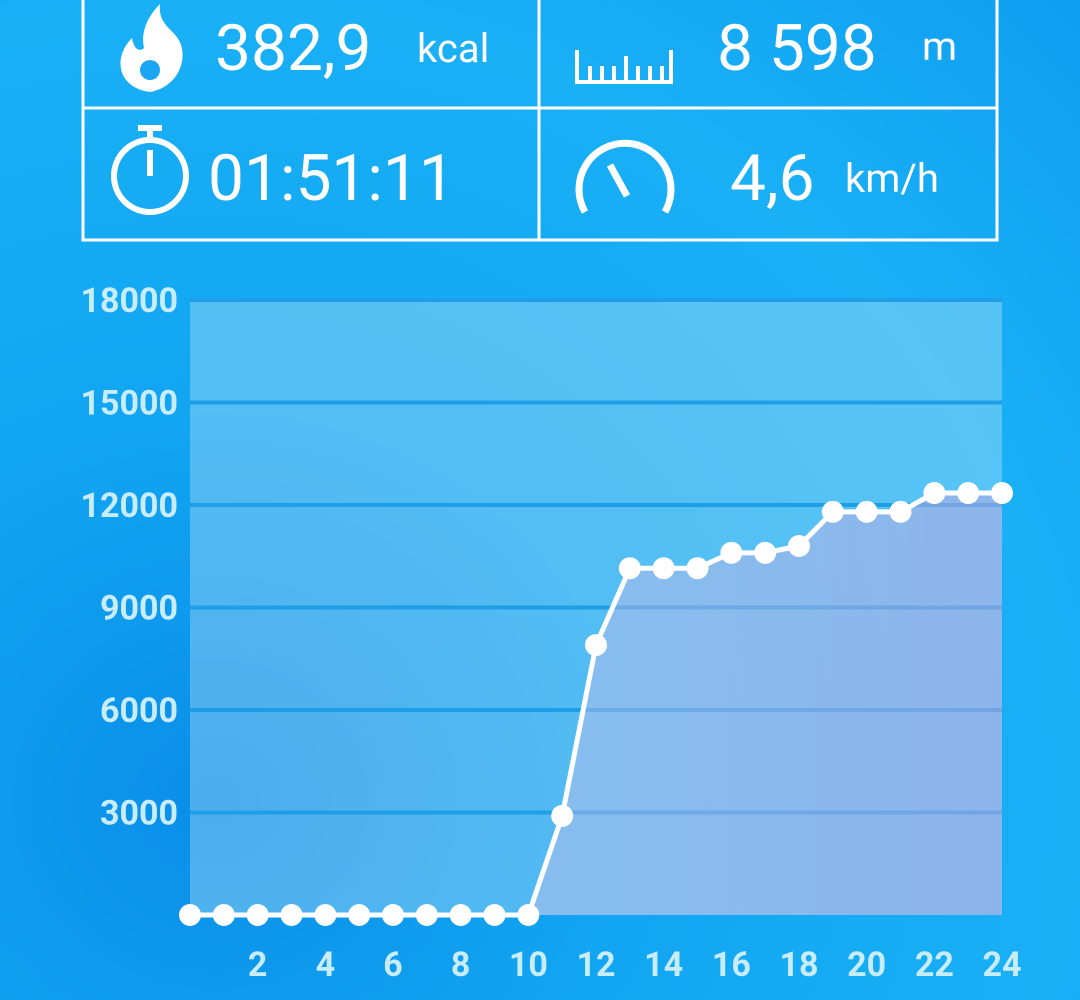 The height and width of the screenshot is (1000, 1080). Describe the element at coordinates (393, 109) in the screenshot. I see `icons` at that location.